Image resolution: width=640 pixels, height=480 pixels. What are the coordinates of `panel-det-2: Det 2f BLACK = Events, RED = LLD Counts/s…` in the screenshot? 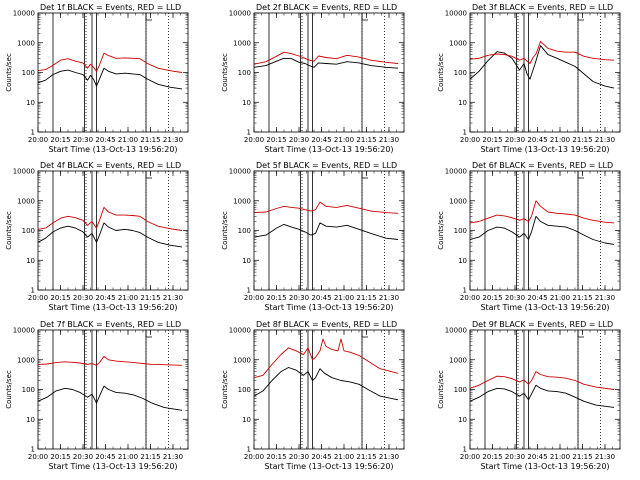 It's located at (313, 78).